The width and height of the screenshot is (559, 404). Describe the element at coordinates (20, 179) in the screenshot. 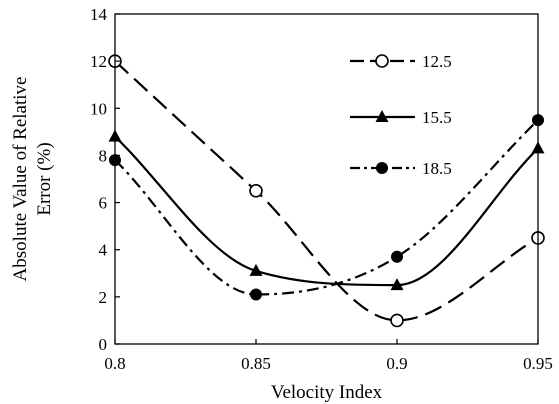

I see `y-axis-title-line-1: Absolute Value of Relative` at that location.